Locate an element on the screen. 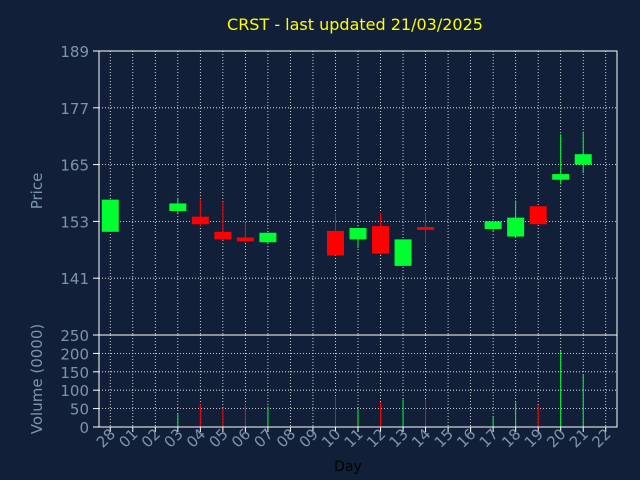 The width and height of the screenshot is (640, 480). price-y-ticks: 141 153 165 177 189 is located at coordinates (79, 165).